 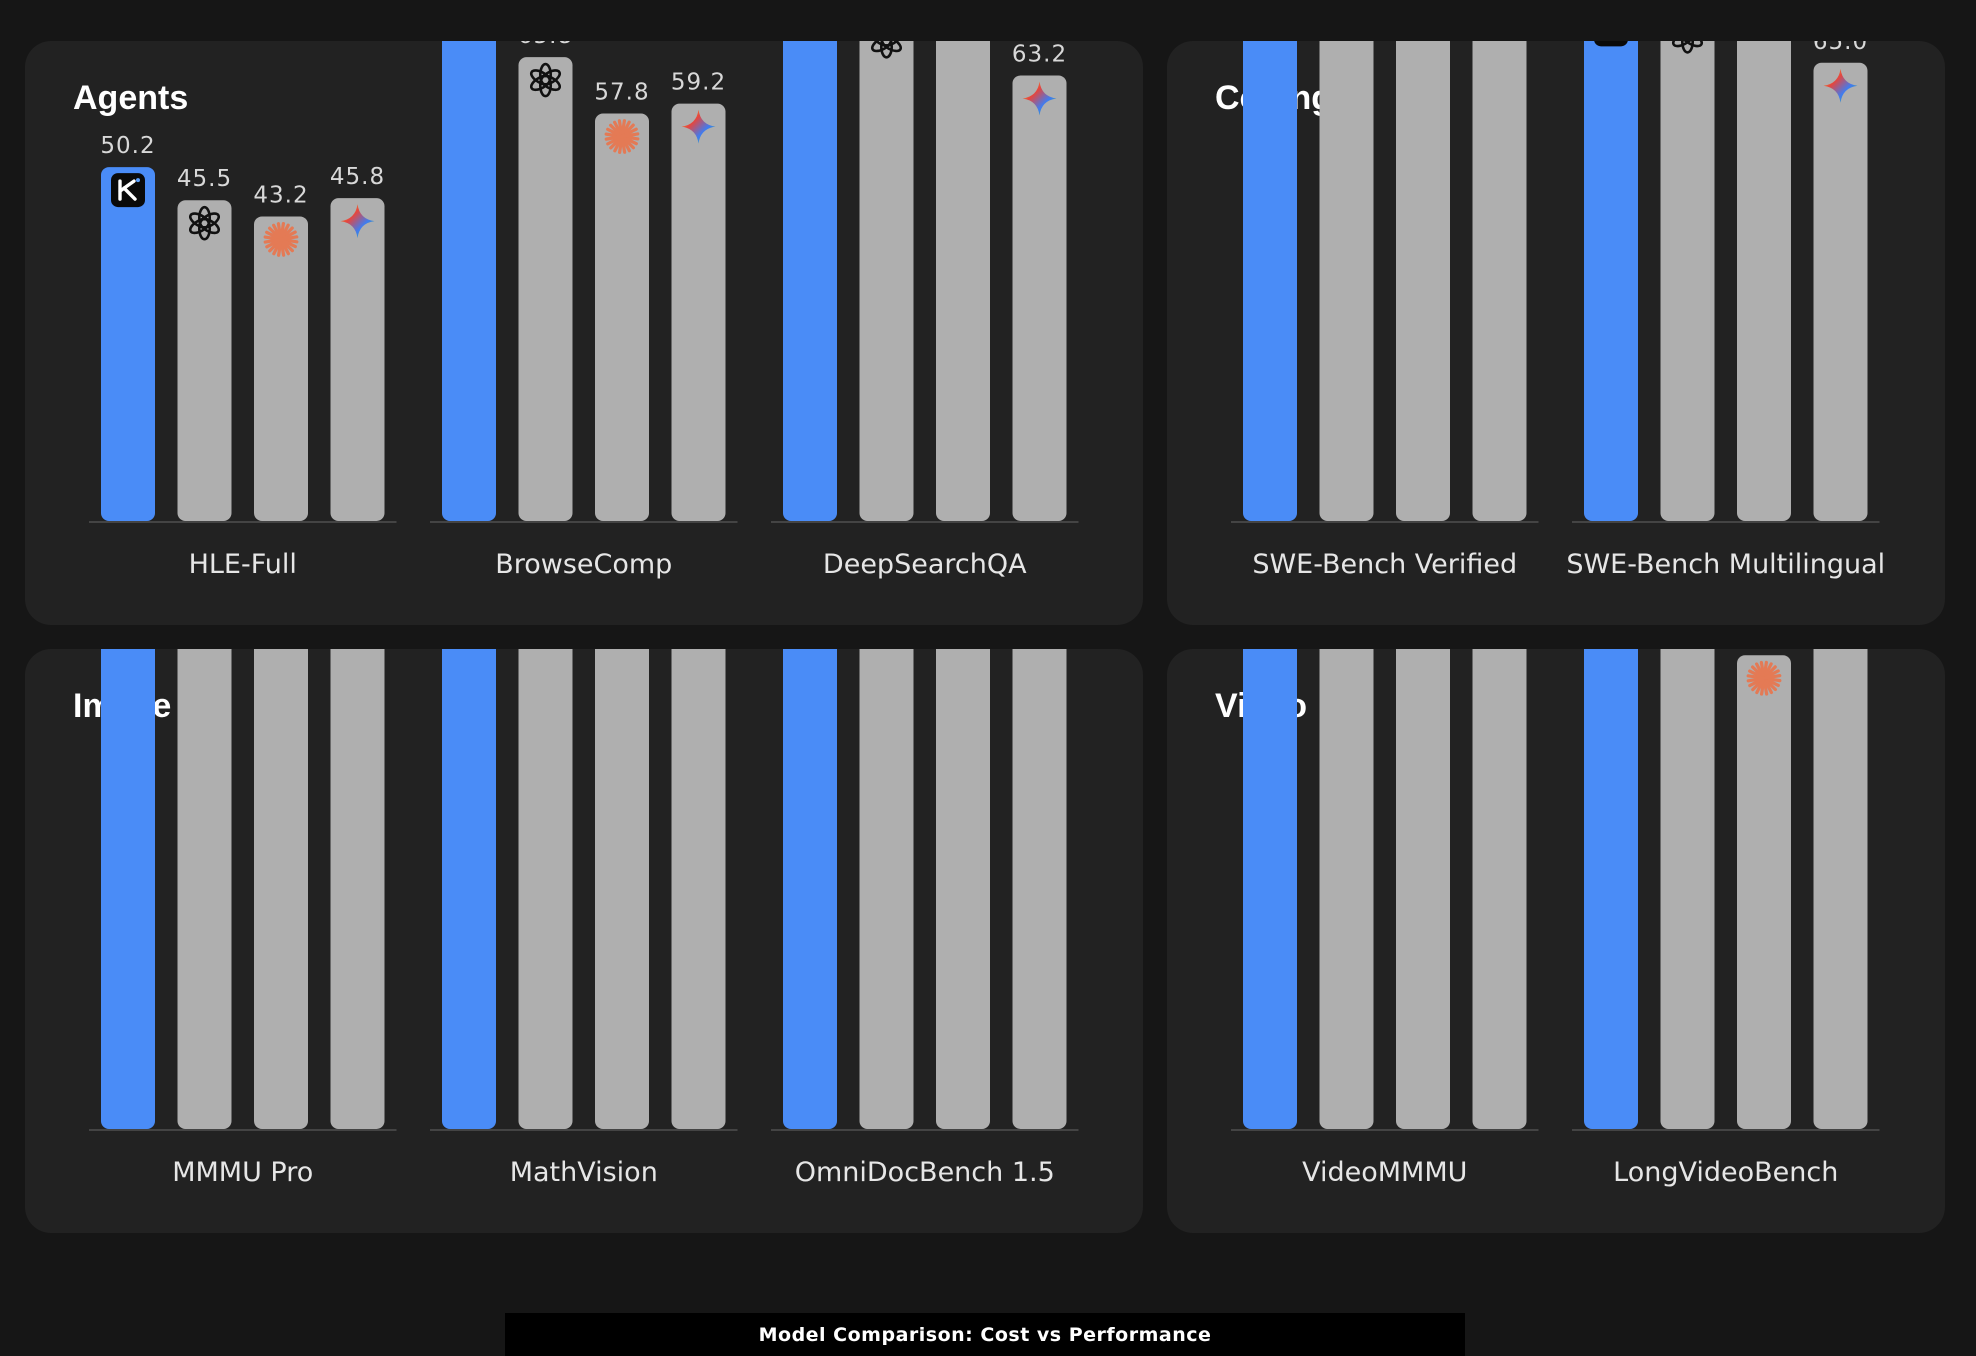 I want to click on bar-group: 78.579.574.081.0MMMU Pro, so click(x=243, y=918).